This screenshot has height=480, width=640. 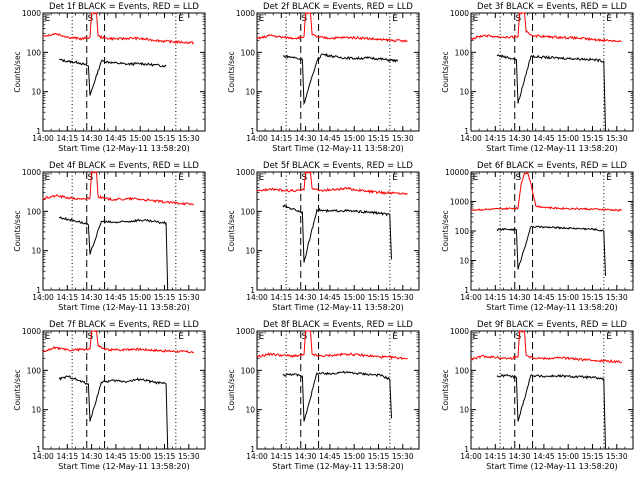 I want to click on panel-title: Det 2f BLACK = Events, RED = LLD, so click(x=338, y=7).